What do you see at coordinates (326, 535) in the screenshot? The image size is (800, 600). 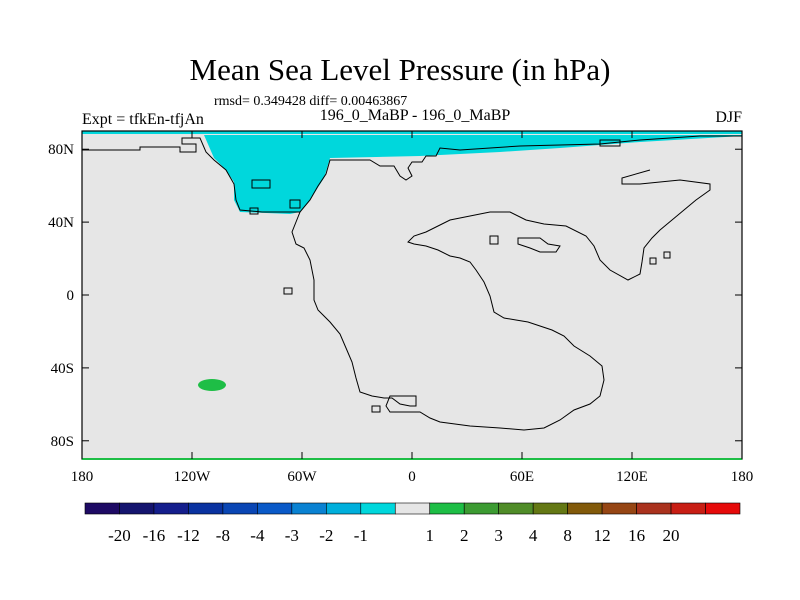 I see `colorbar-label: -2` at bounding box center [326, 535].